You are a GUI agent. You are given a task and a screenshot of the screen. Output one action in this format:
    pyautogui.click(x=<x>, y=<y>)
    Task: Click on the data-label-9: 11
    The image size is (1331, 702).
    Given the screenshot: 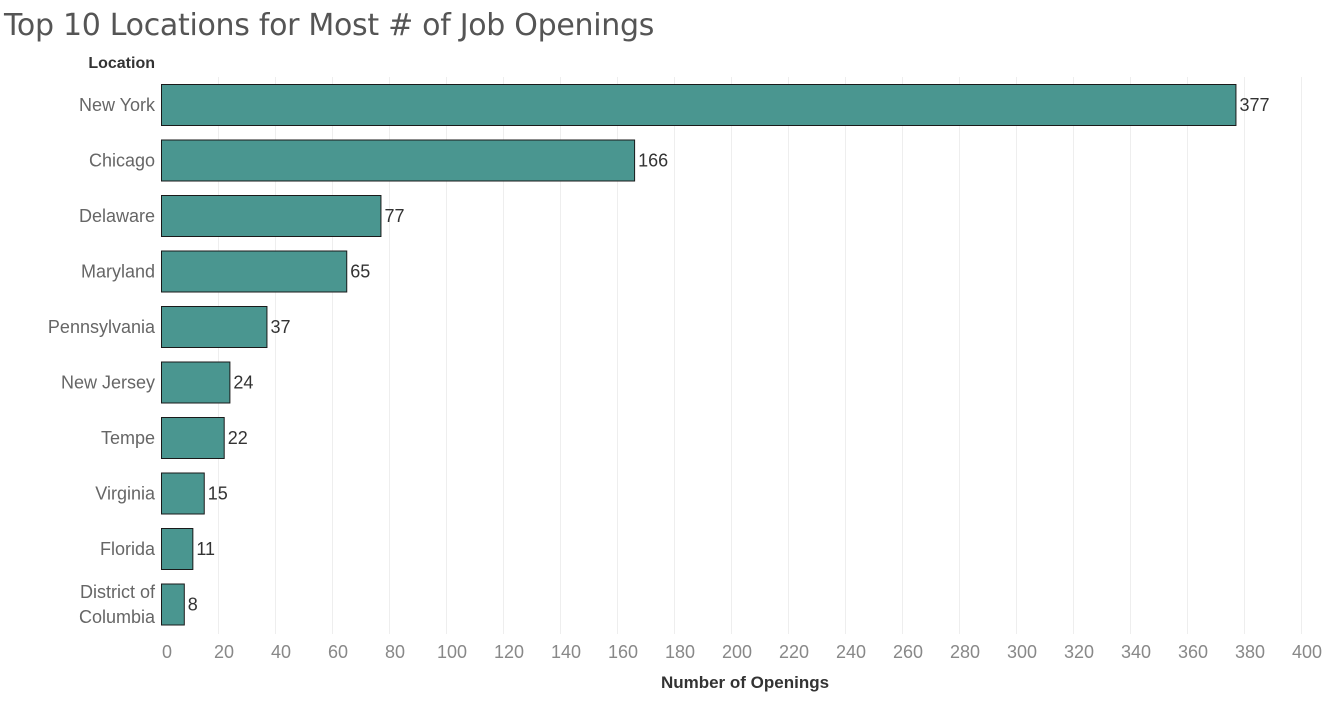 What is the action you would take?
    pyautogui.click(x=205, y=549)
    